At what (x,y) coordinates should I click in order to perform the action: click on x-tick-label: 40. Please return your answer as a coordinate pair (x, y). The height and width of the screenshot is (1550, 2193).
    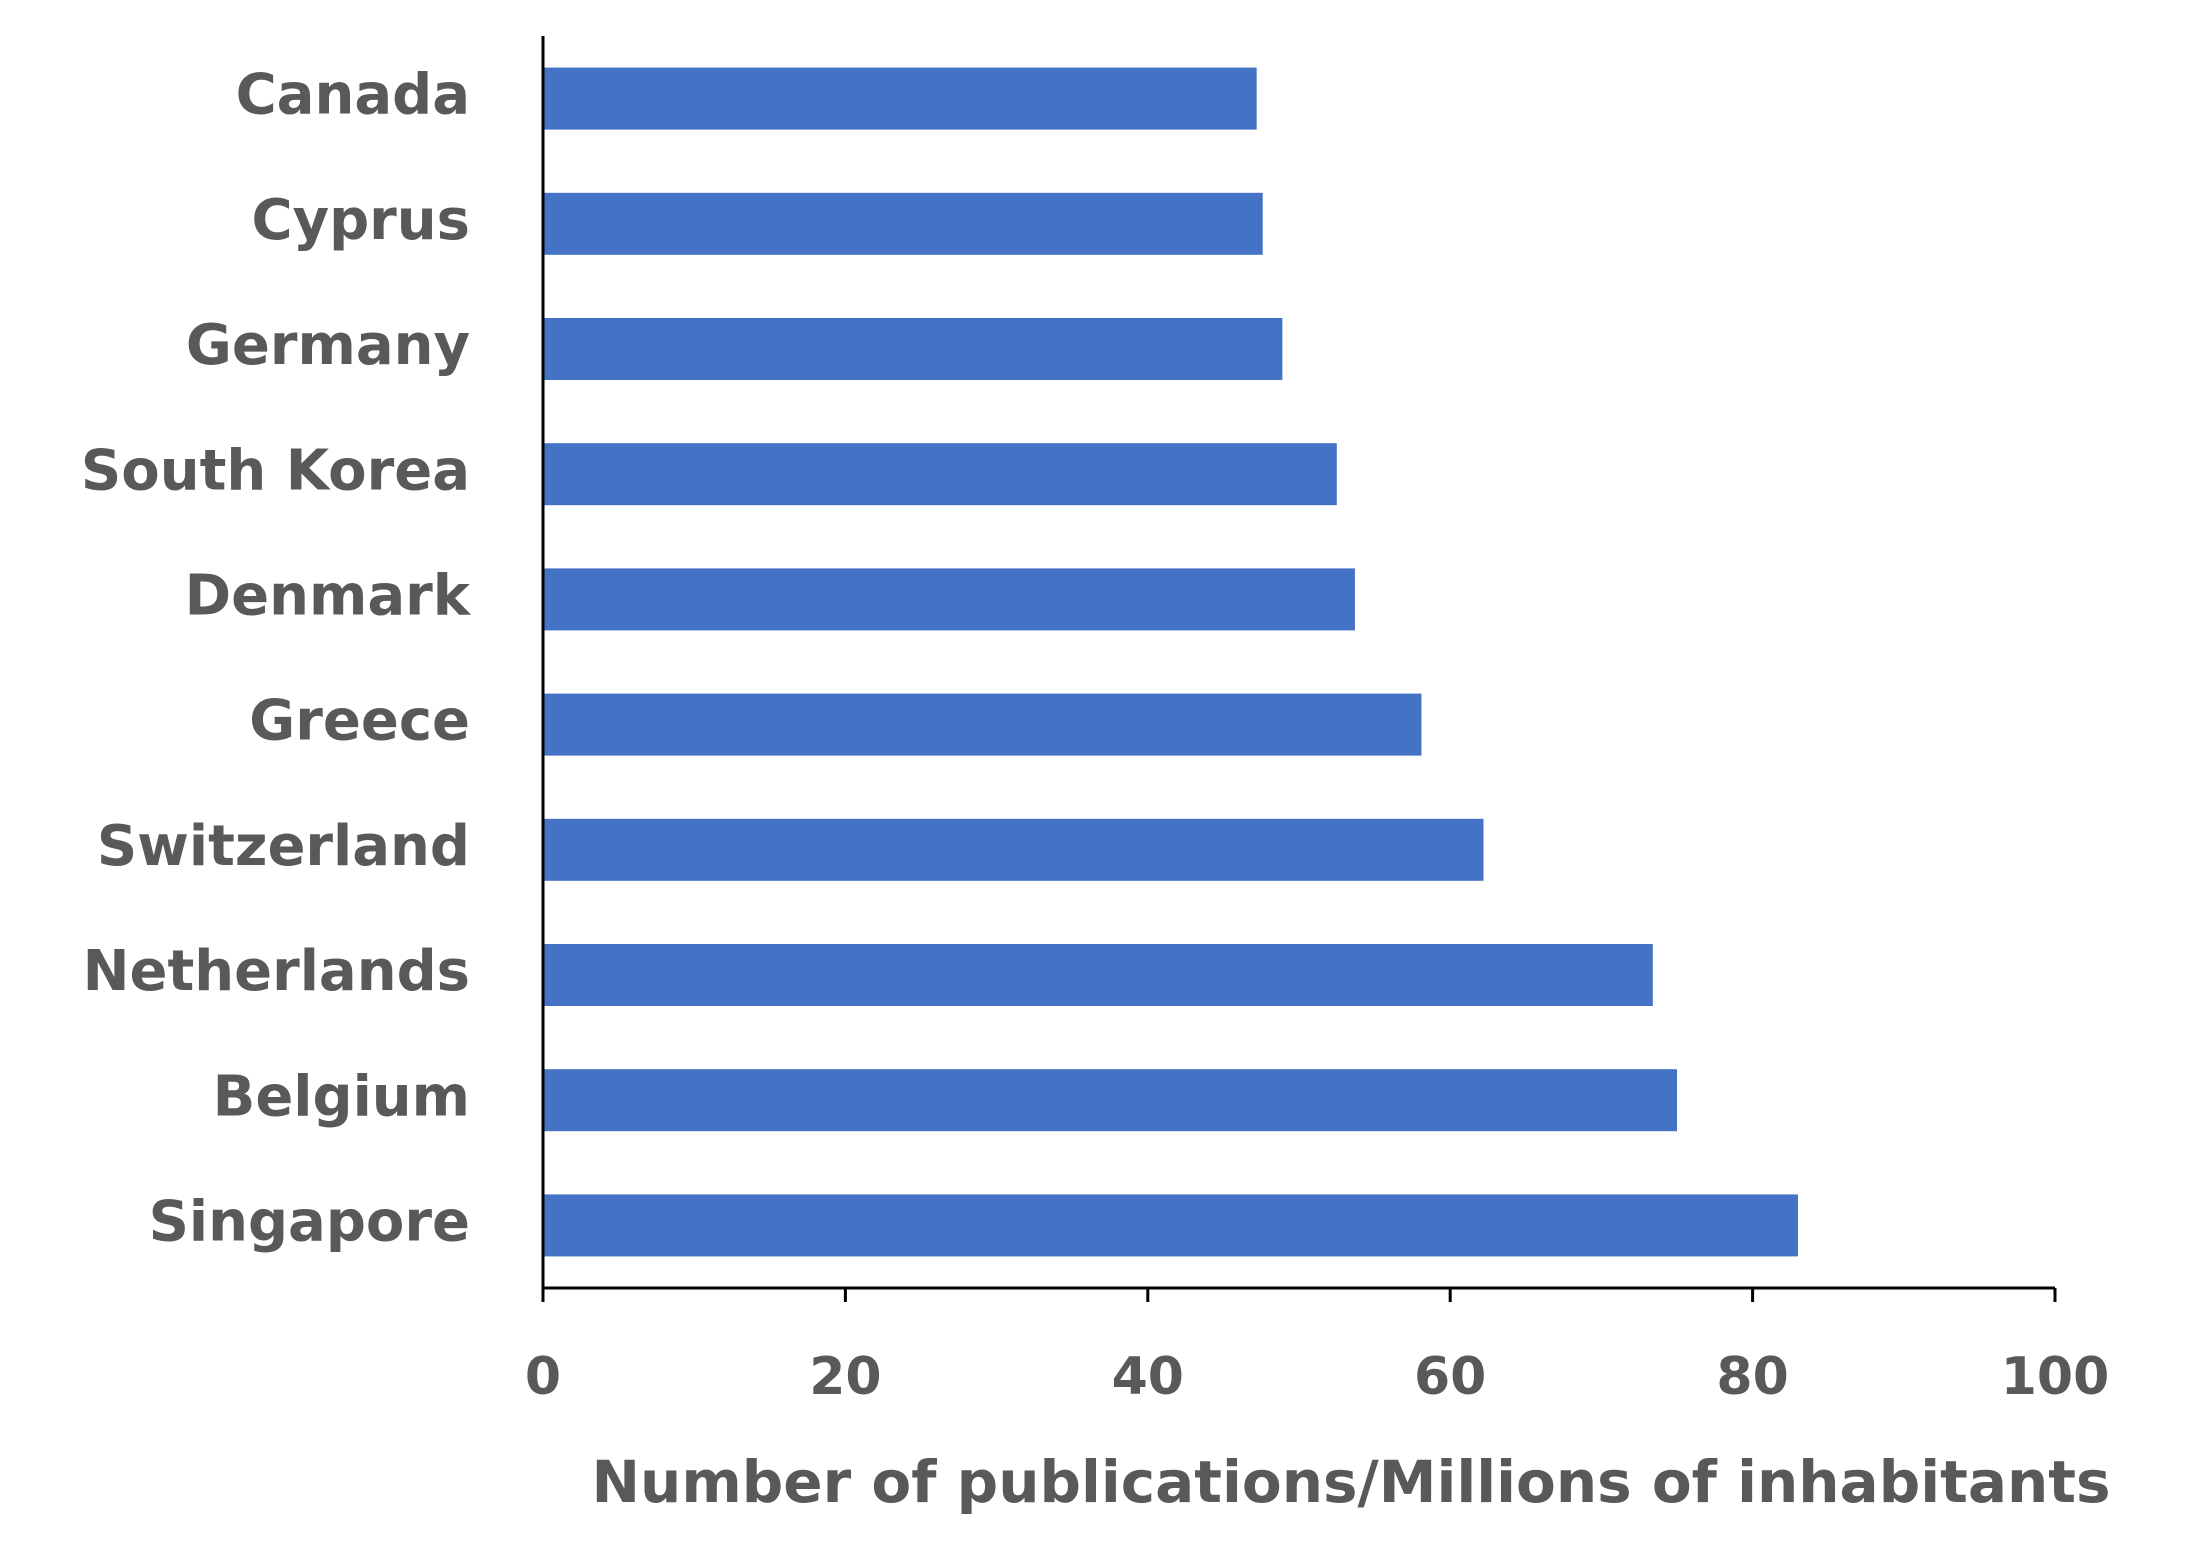
    Looking at the image, I should click on (1148, 1377).